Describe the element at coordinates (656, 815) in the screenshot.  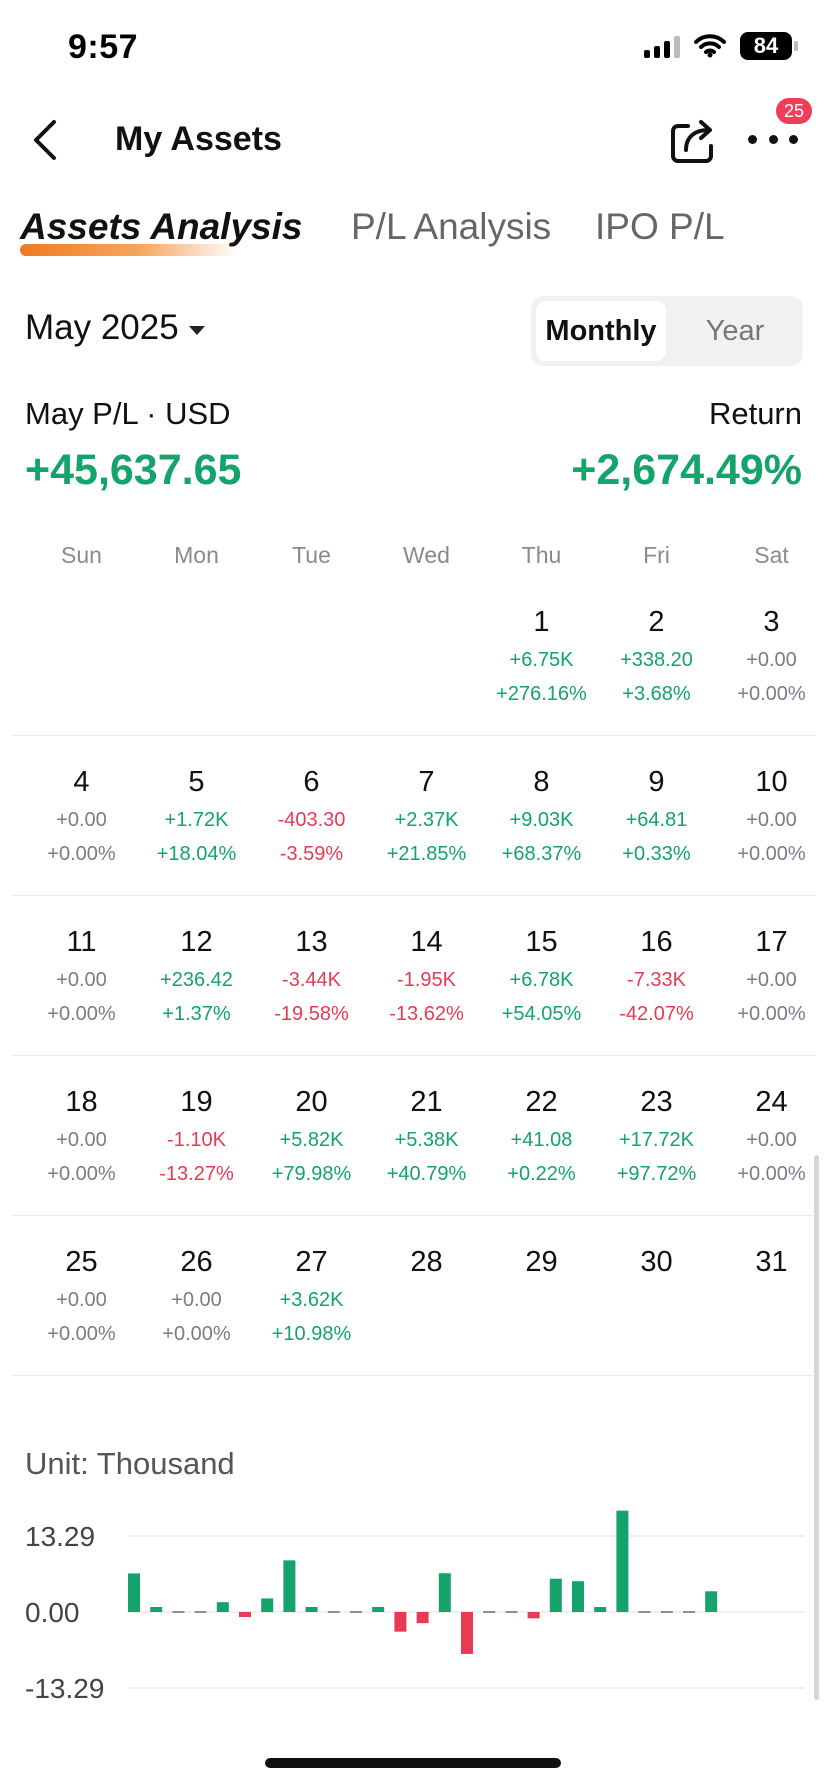
I see `calendar-day: 9 +64.81 +0.33%` at that location.